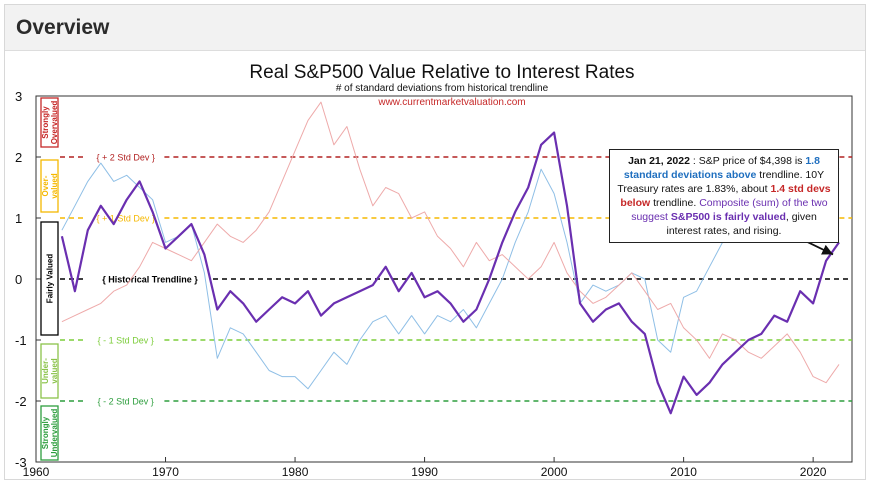 The width and height of the screenshot is (872, 485). I want to click on annotation-date: Jan 21, 2022, so click(659, 161).